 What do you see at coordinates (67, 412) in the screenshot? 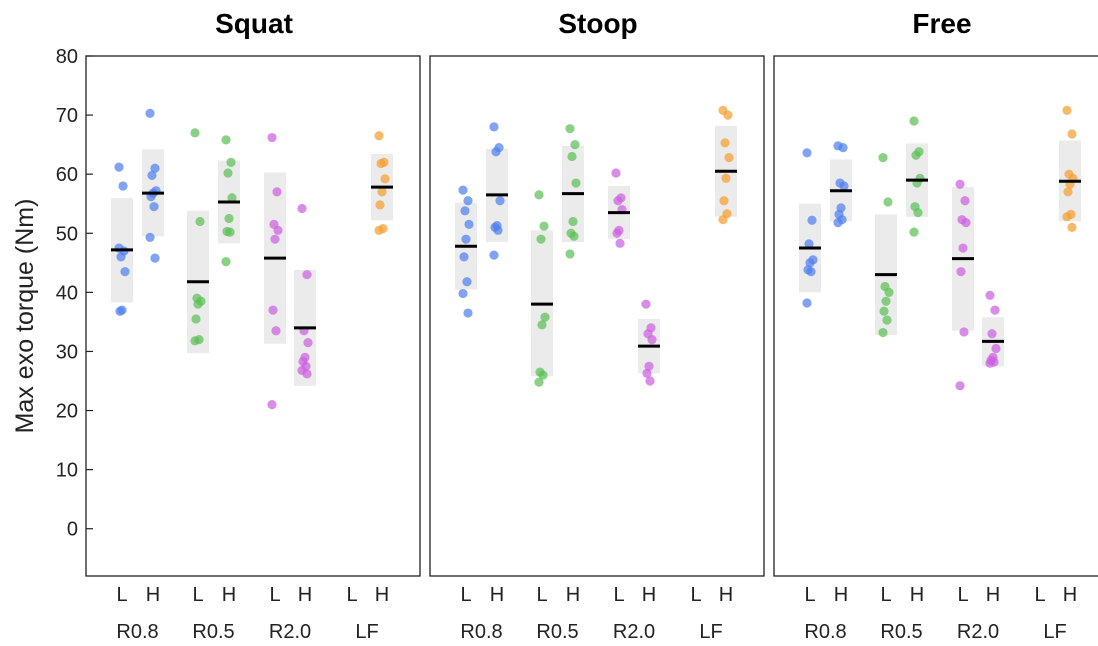
I see `y-tick-label: 20` at bounding box center [67, 412].